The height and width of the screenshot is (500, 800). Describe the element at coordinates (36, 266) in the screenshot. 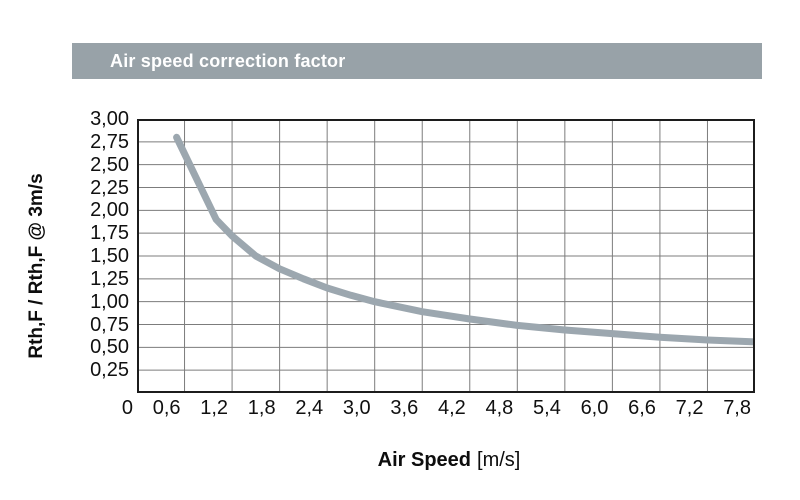

I see `y-axis-title: Rth,F / Rth,F @ 3m/s` at that location.